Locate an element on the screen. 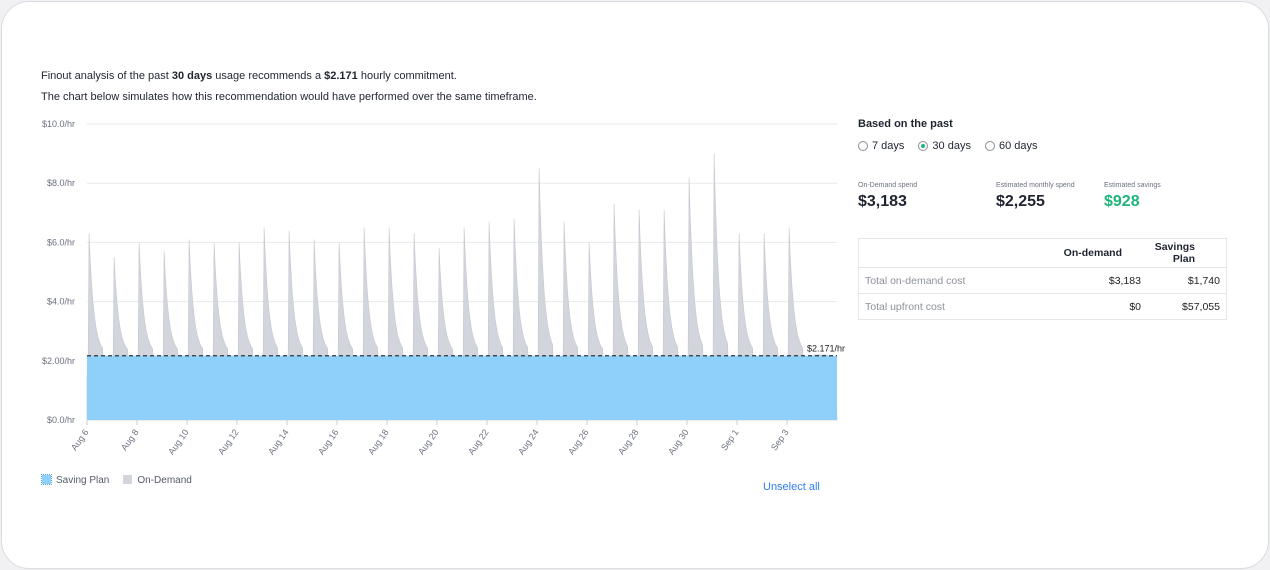  x-tick-label: Aug 8 is located at coordinates (130, 439).